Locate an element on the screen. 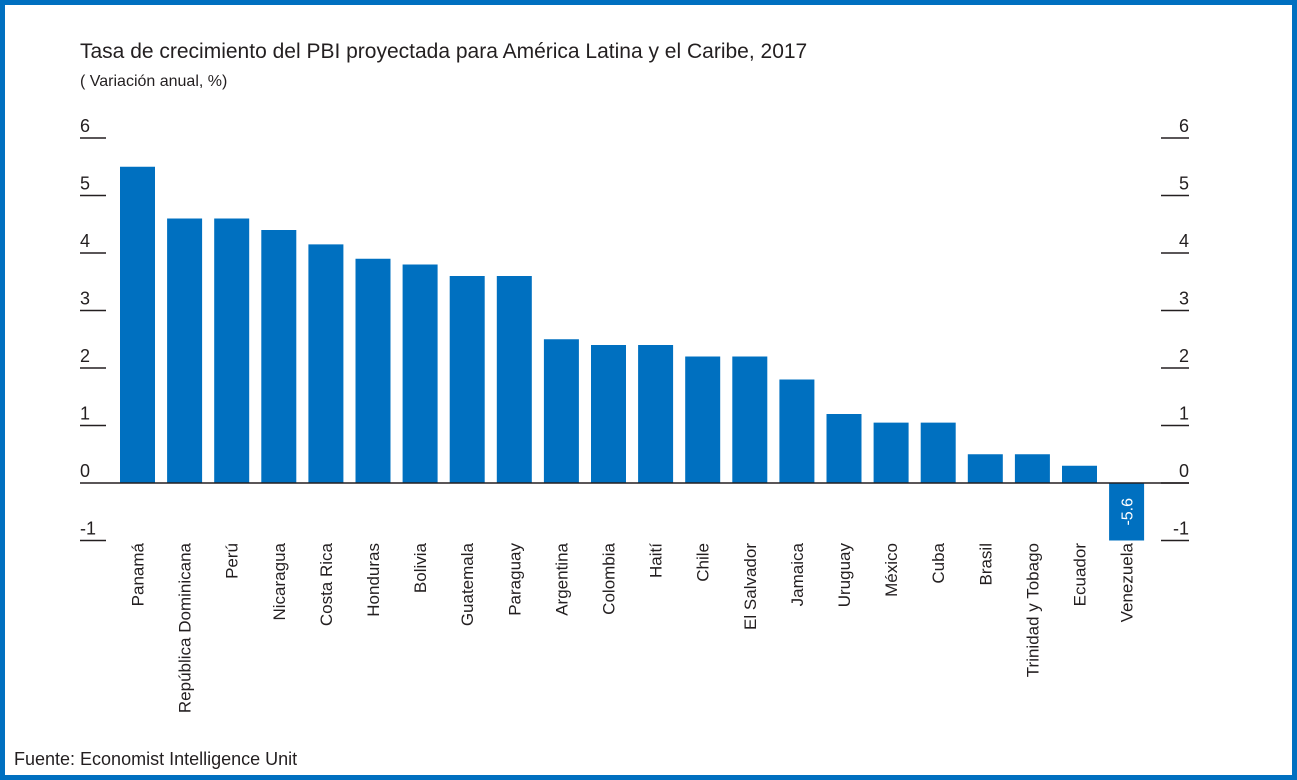 The height and width of the screenshot is (780, 1297). y-axis-left: 6 5 4 3 2 1 0 -1 is located at coordinates (93, 329).